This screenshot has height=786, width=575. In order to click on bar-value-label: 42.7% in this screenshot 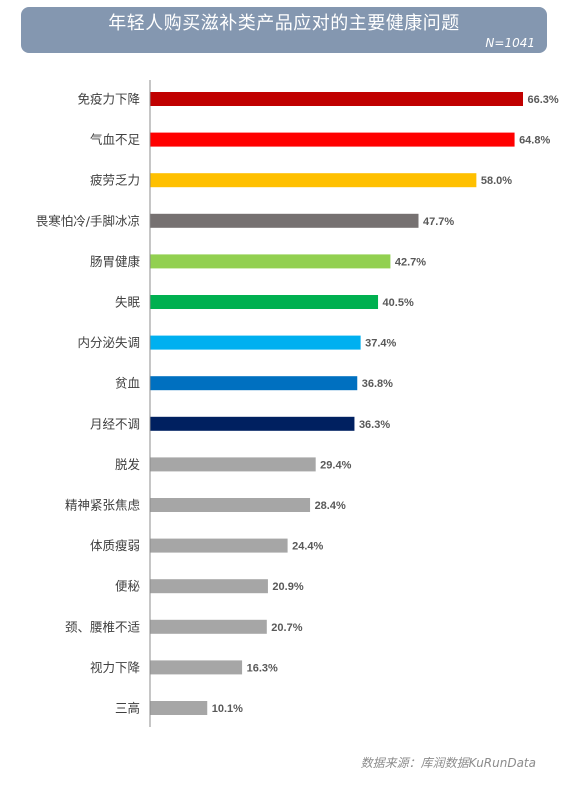, I will do `click(410, 262)`.